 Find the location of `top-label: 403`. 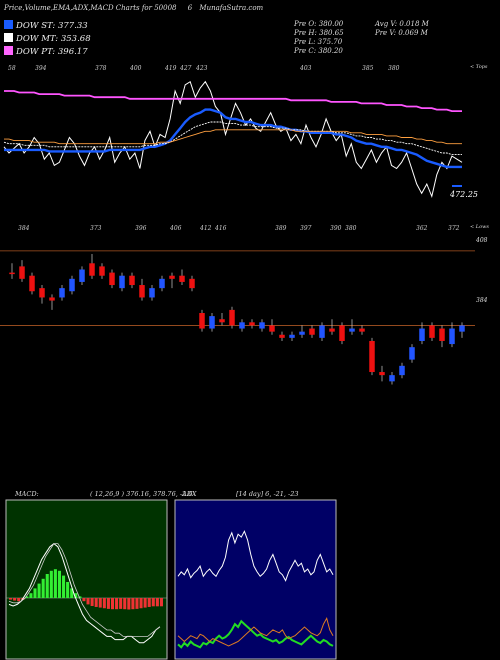

top-label: 403 is located at coordinates (305, 68).